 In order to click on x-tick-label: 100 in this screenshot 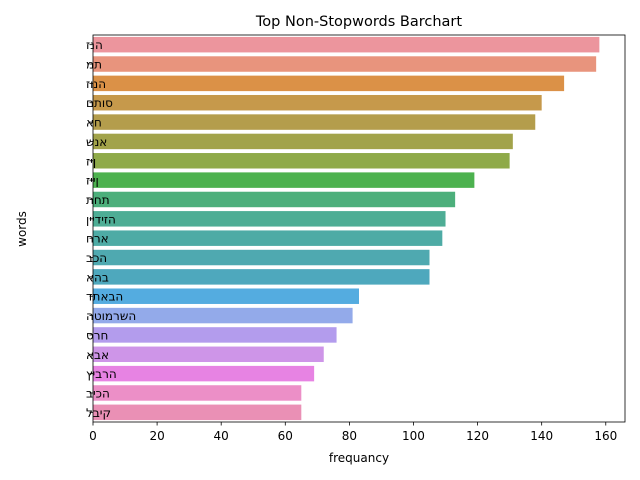, I will do `click(413, 436)`.